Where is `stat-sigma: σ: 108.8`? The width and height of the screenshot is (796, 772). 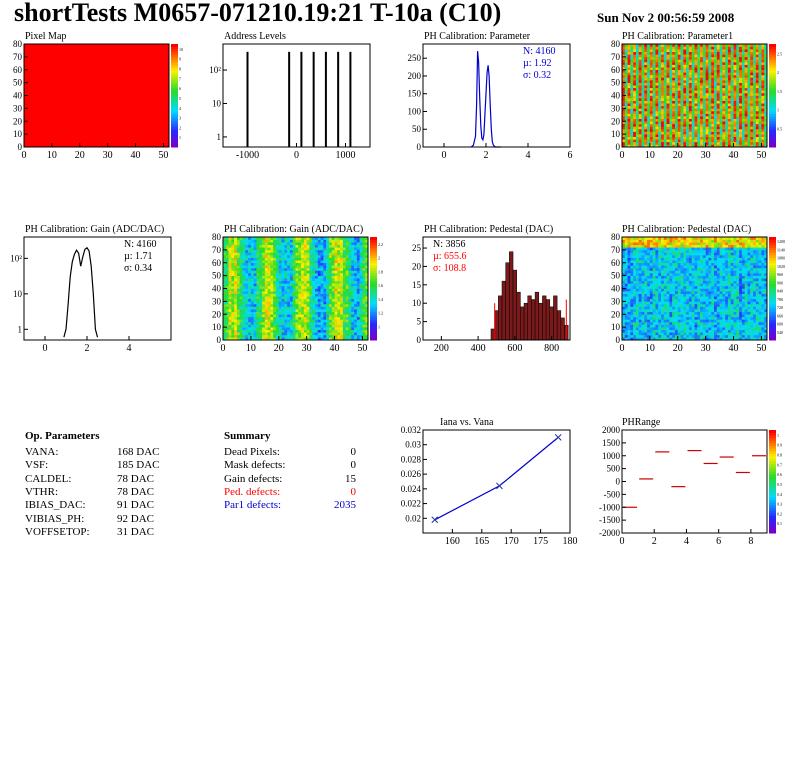
stat-sigma: σ: 108.8 is located at coordinates (450, 268).